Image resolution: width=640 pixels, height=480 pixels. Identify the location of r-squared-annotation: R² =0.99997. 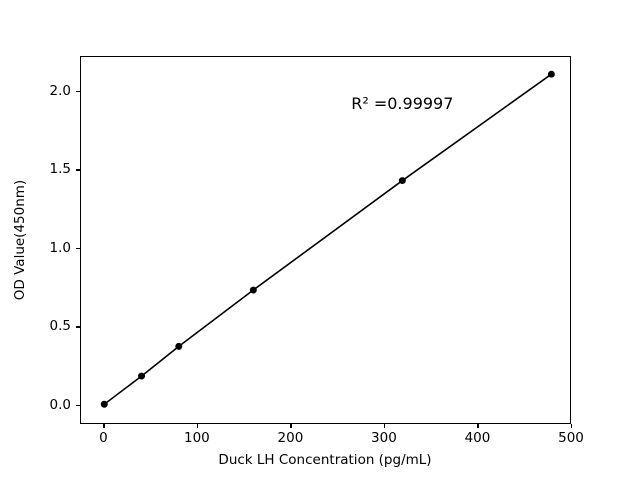
(402, 103).